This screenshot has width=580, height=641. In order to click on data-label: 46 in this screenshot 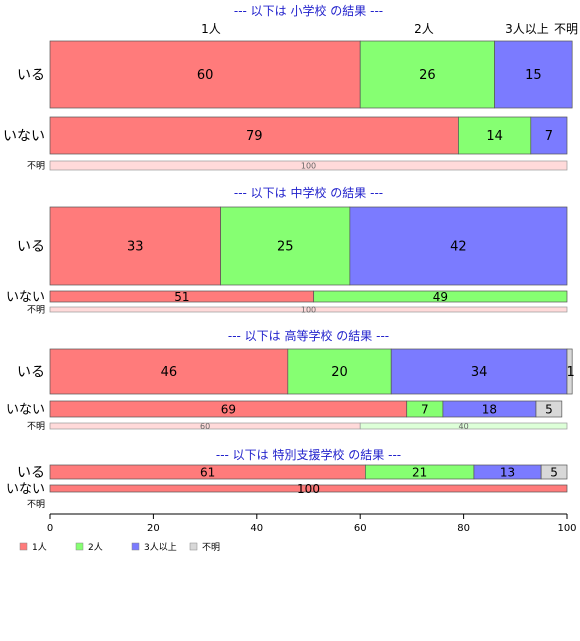, I will do `click(169, 372)`.